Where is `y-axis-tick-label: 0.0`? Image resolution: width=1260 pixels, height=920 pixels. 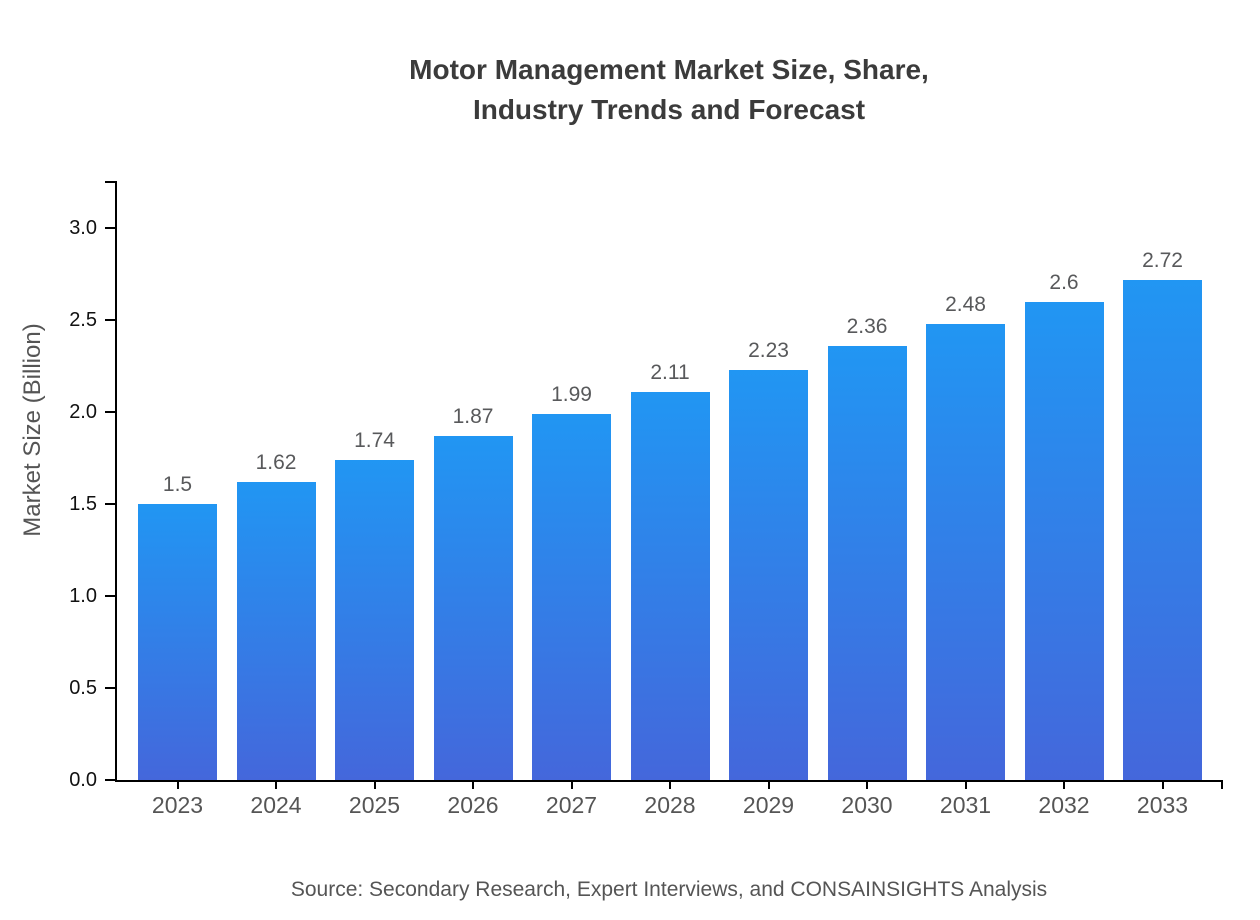 y-axis-tick-label: 0.0 is located at coordinates (83, 780).